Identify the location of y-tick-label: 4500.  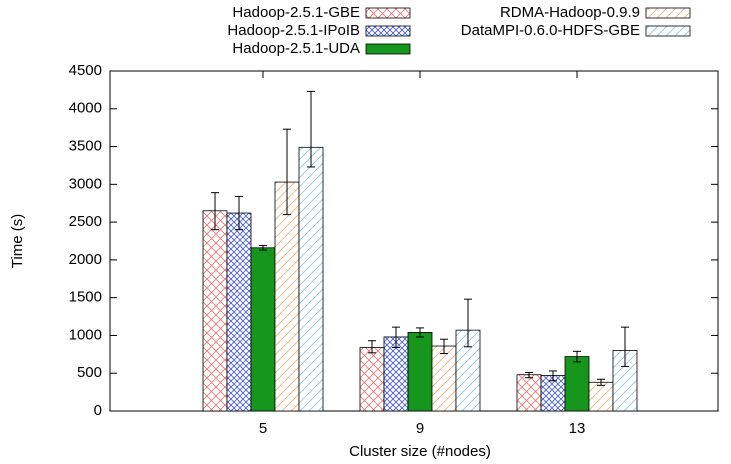
(85, 70).